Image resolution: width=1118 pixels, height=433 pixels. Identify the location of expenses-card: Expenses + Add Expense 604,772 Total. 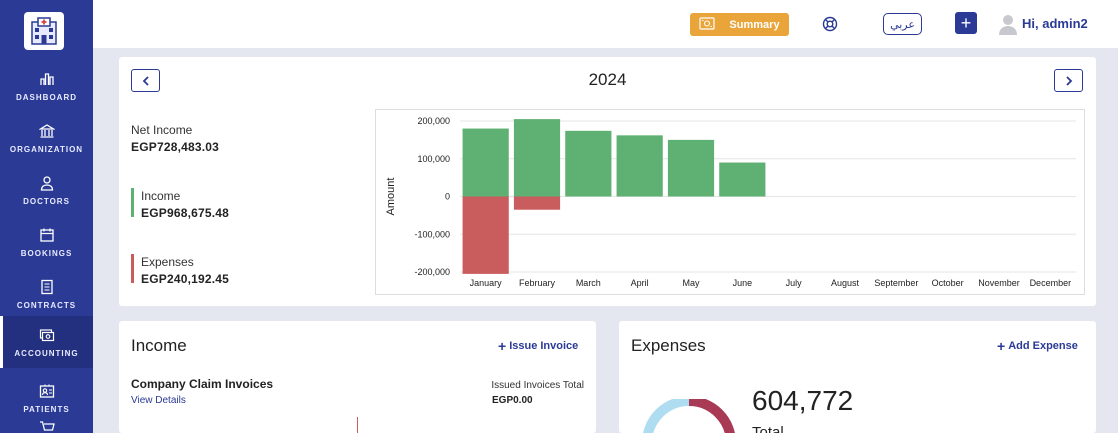
(857, 377).